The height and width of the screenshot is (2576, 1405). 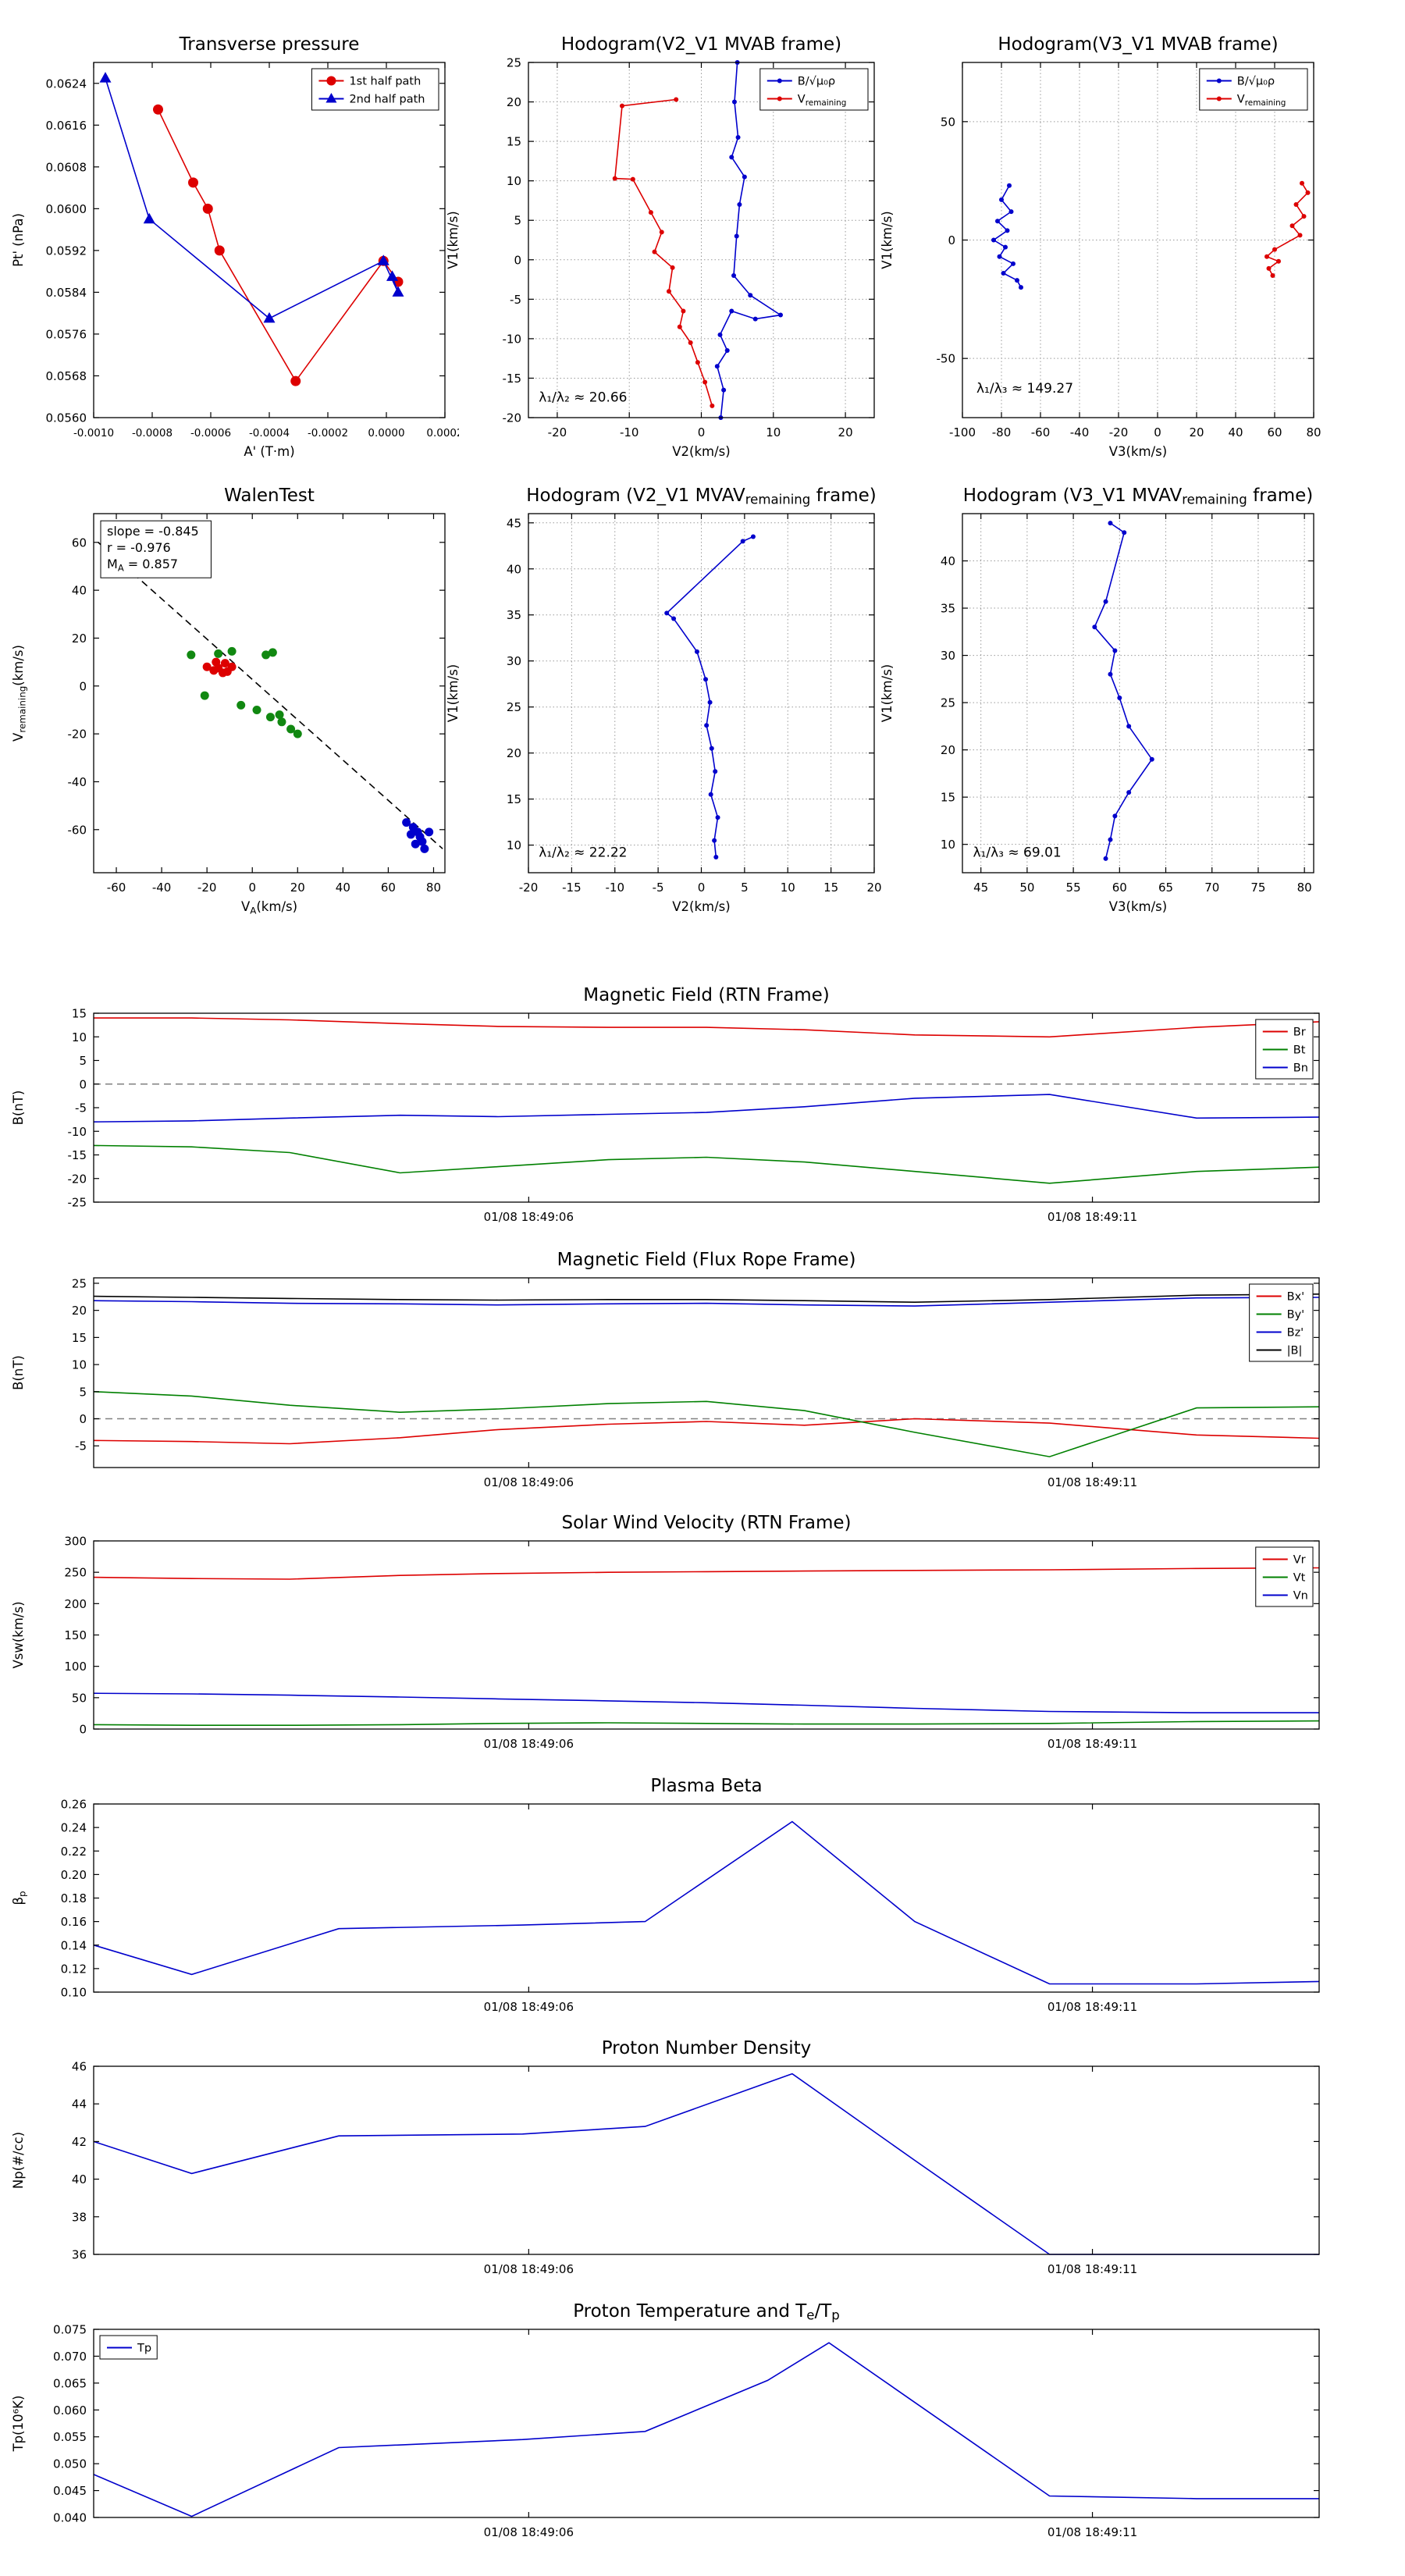 I want to click on y-tick-labels: 36 38 40 42 44 46, so click(x=695, y=2161).